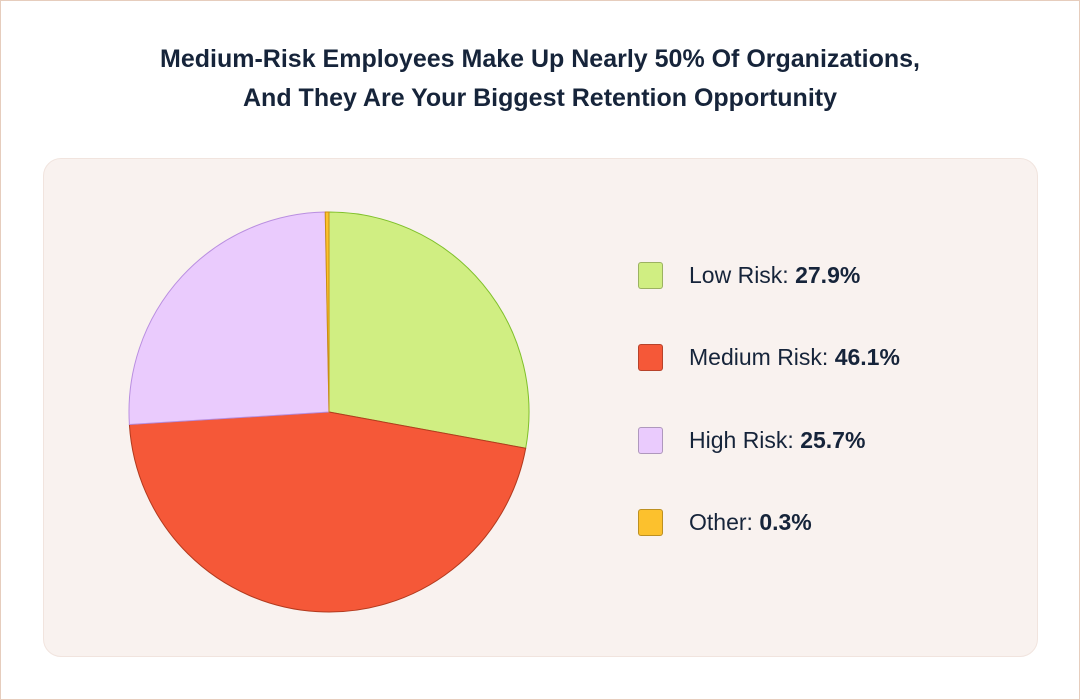 This screenshot has width=1080, height=700. I want to click on legend-value-low-risk: 27.9%, so click(828, 275).